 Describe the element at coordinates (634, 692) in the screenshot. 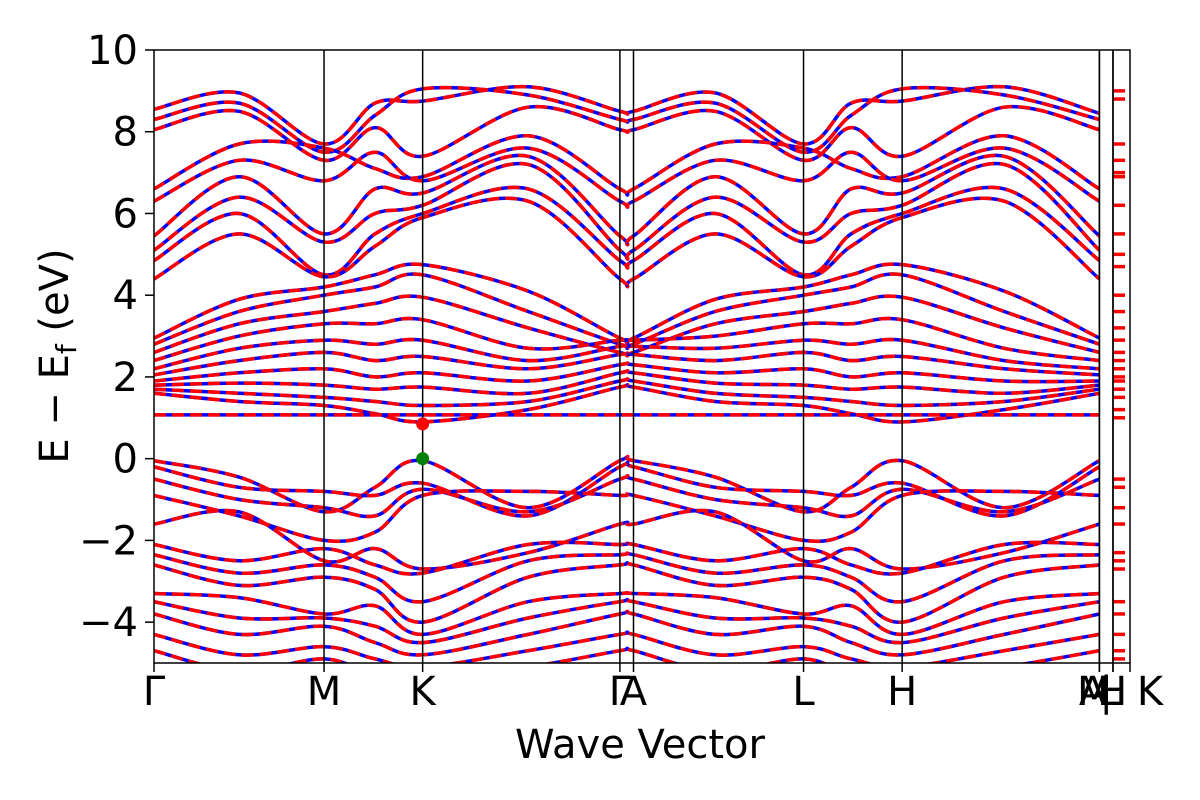

I see `x-kpoint-label-5: A` at that location.